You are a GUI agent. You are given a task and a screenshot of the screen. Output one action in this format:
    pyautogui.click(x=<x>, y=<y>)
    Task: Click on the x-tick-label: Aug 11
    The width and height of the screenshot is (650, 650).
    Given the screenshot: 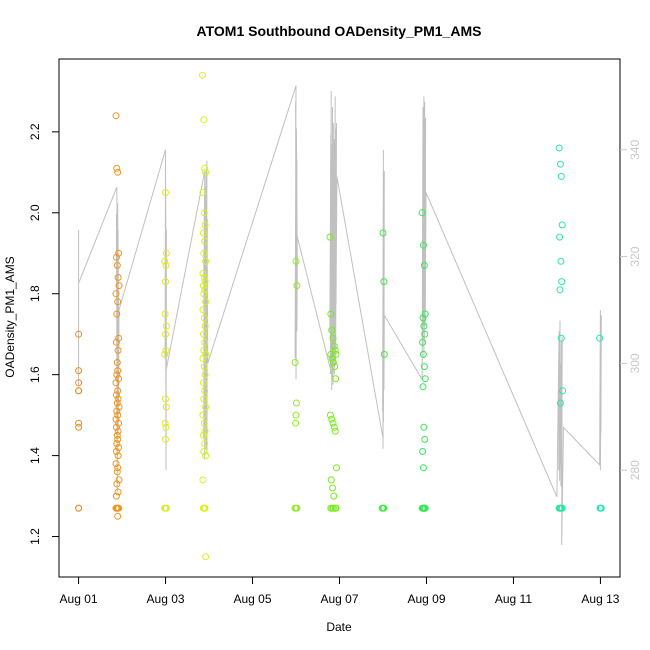 What is the action you would take?
    pyautogui.click(x=513, y=599)
    